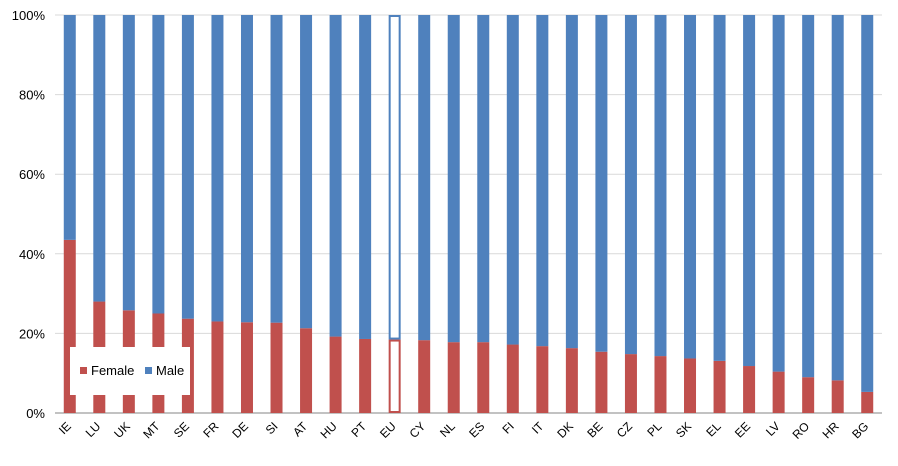 This screenshot has height=466, width=898. Describe the element at coordinates (831, 430) in the screenshot. I see `x-tick-label: HR` at that location.